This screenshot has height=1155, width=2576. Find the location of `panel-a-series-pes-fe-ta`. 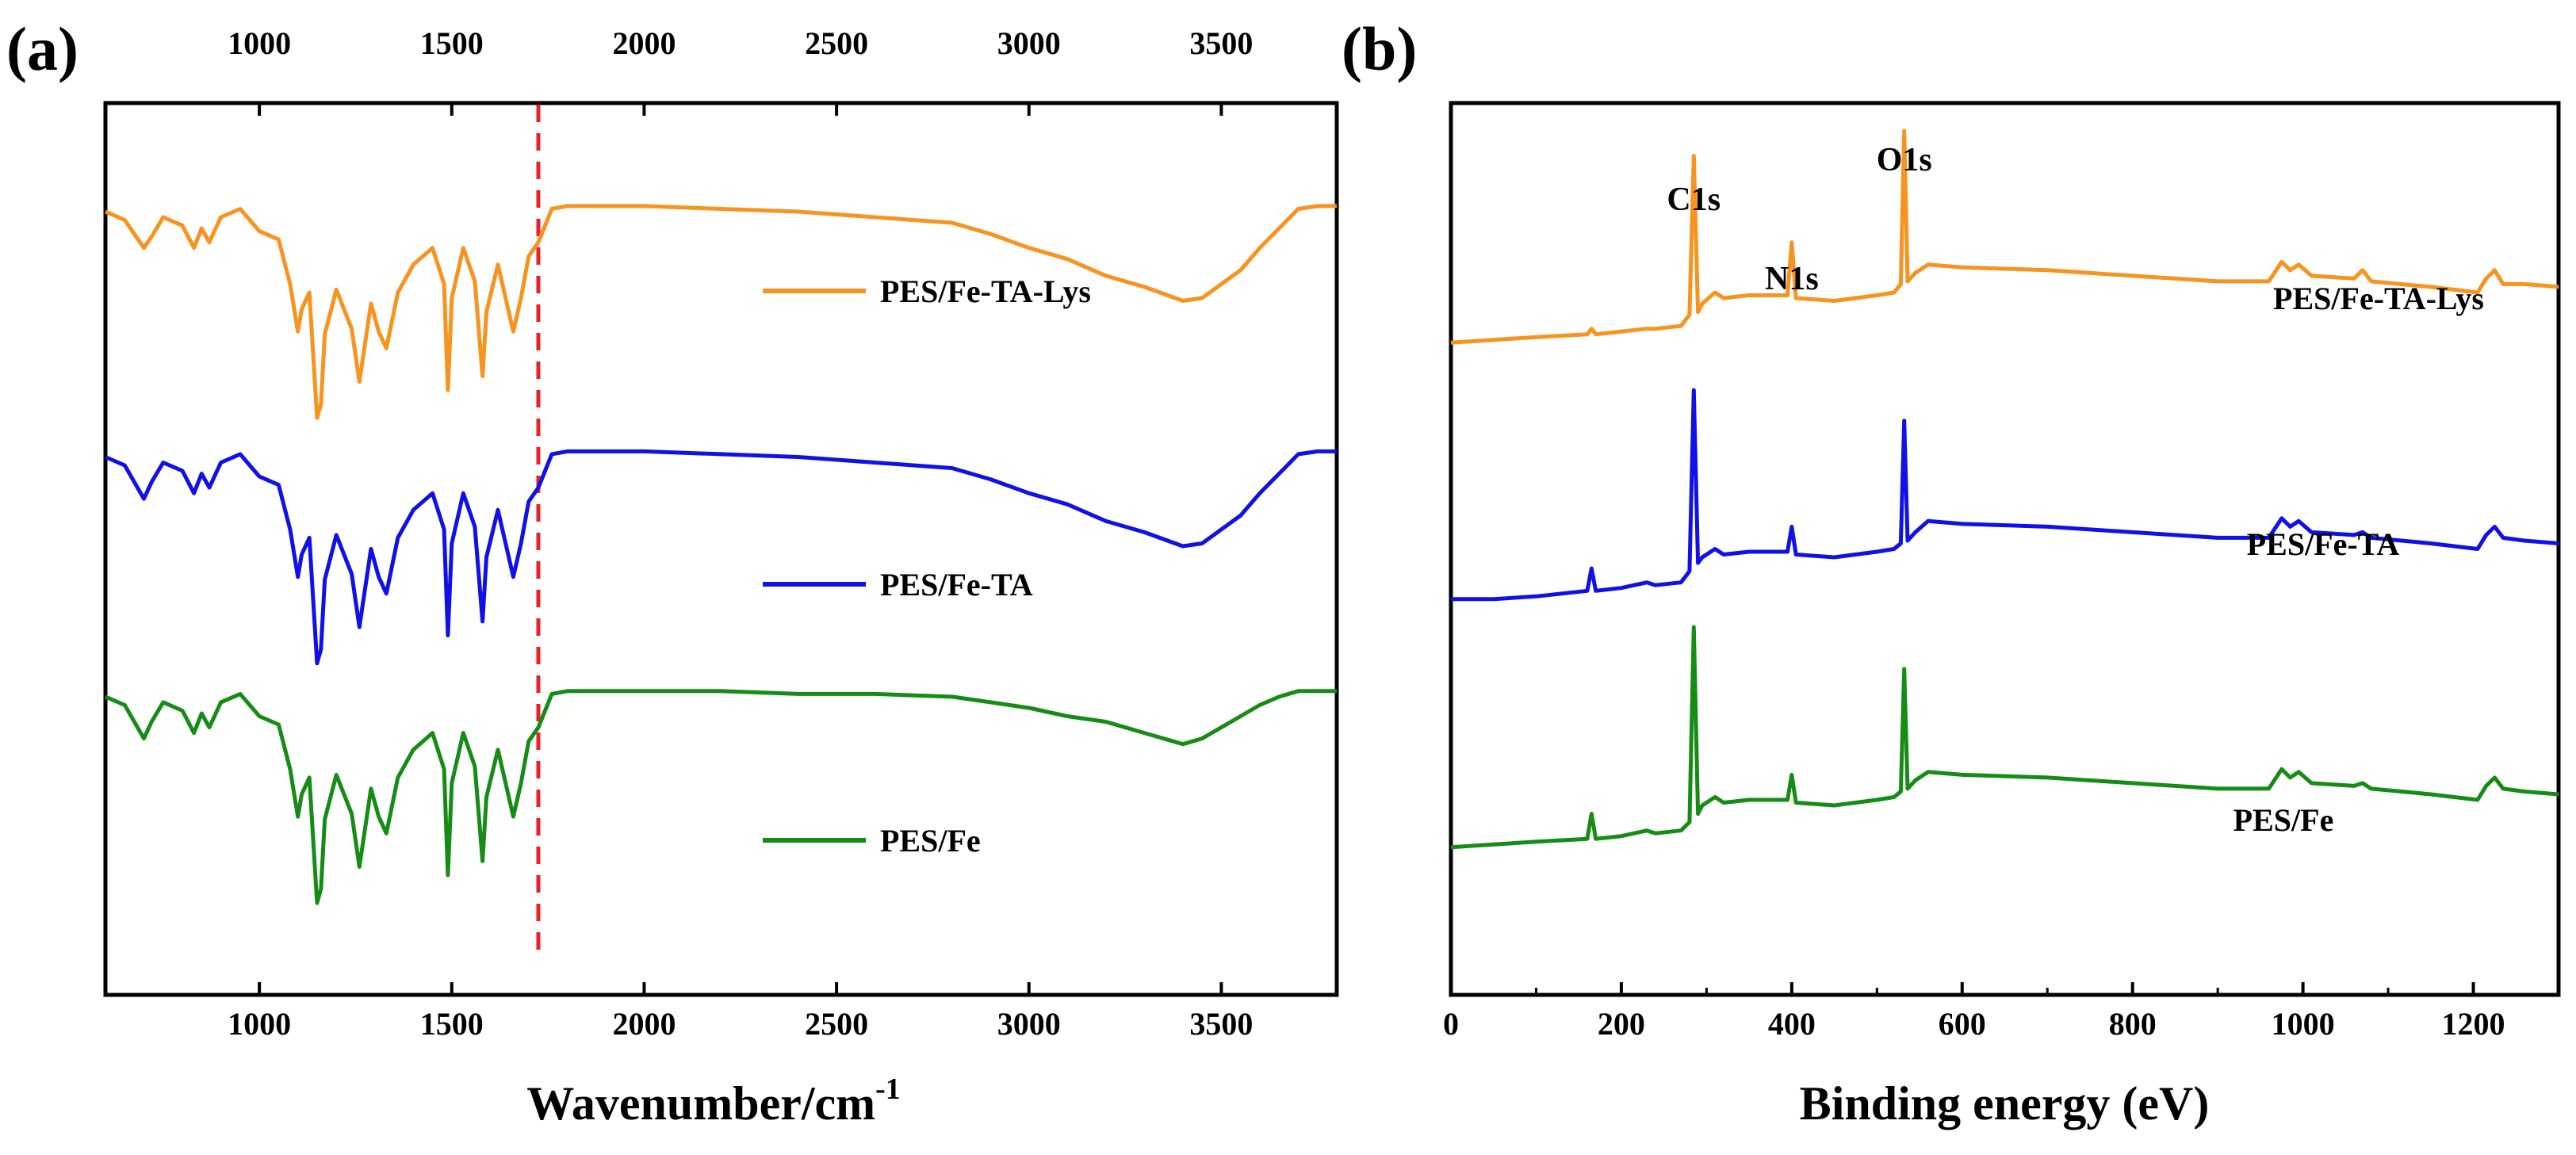

panel-a-series-pes-fe-ta is located at coordinates (721, 557).